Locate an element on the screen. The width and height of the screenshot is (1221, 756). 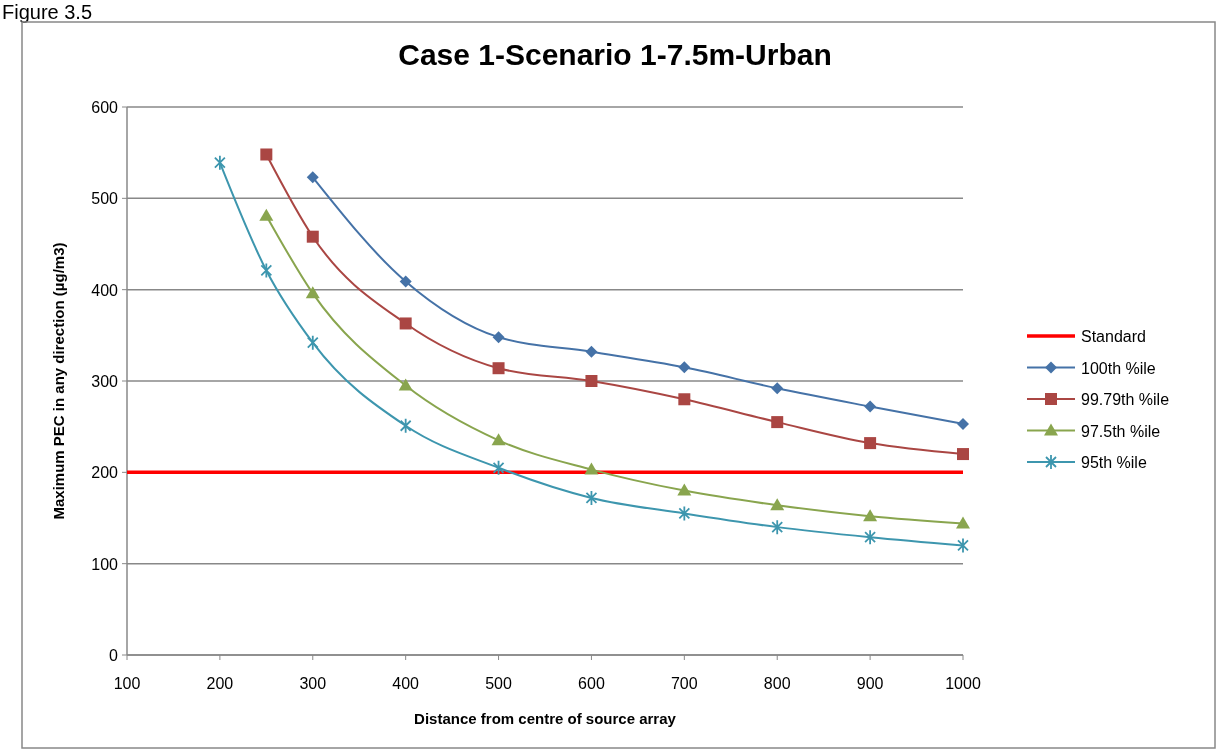
x-tick-label: 900 is located at coordinates (870, 683).